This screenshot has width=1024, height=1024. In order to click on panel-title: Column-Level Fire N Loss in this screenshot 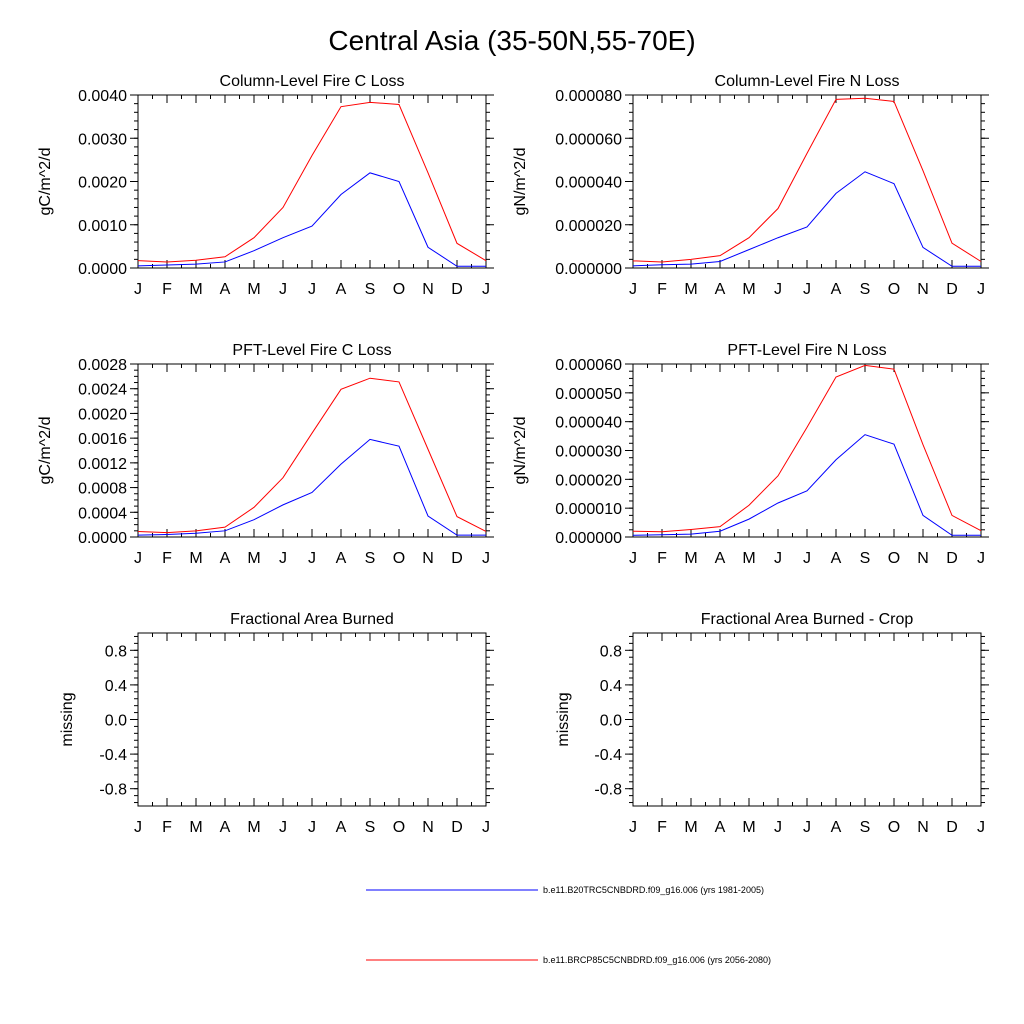, I will do `click(807, 81)`.